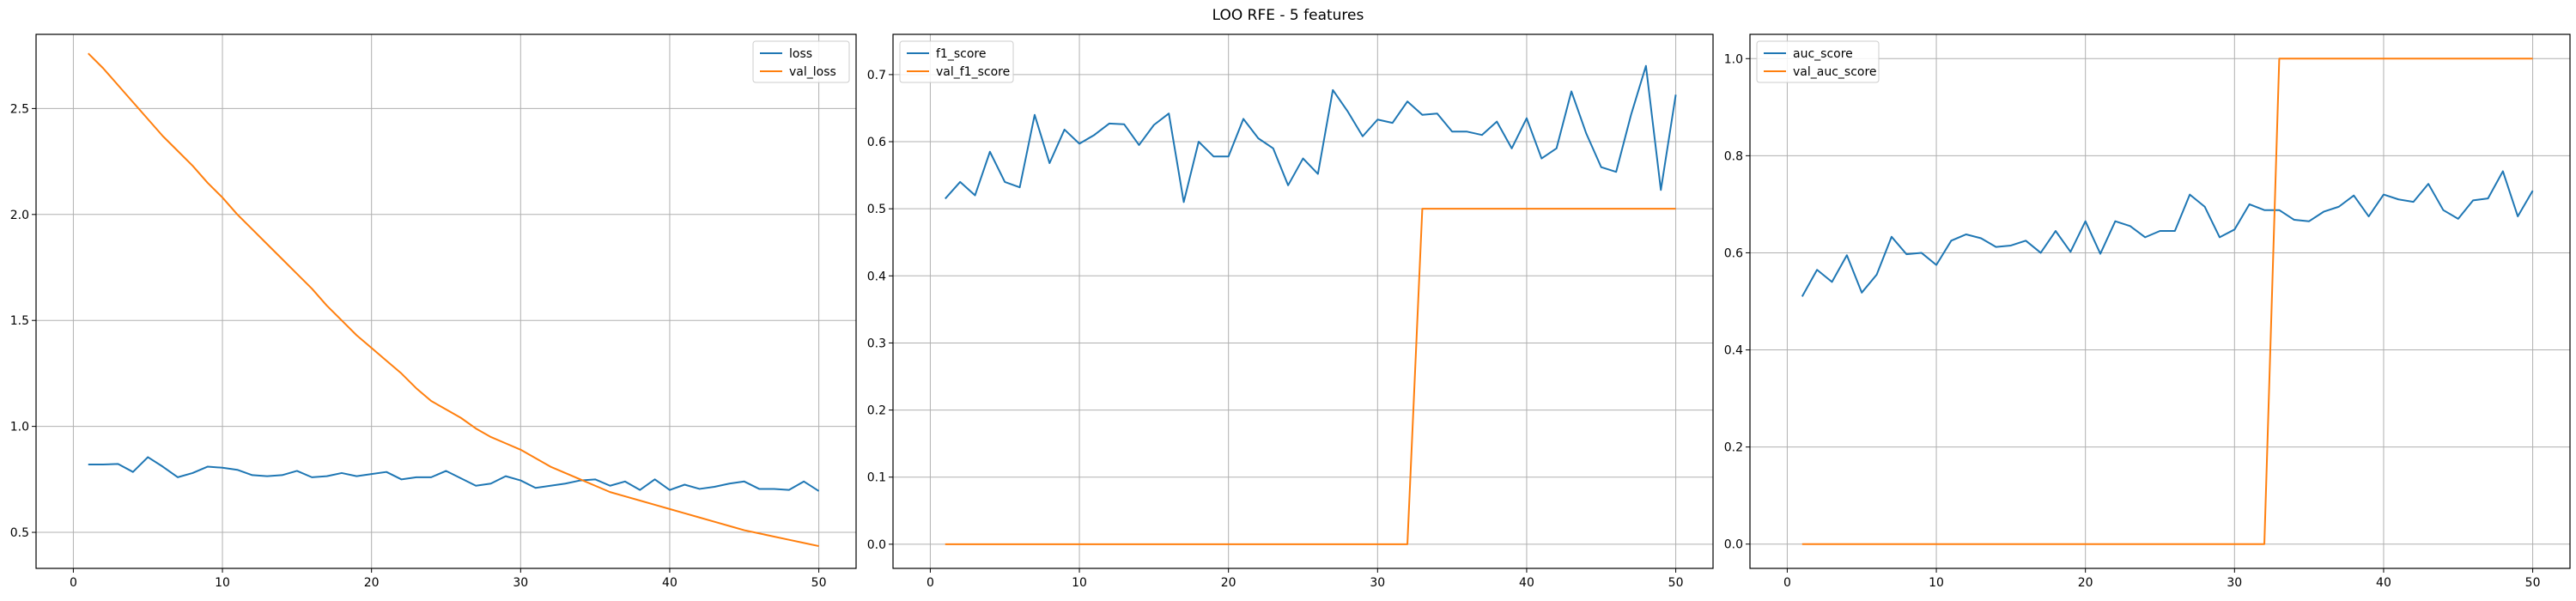 This screenshot has height=601, width=2576. Describe the element at coordinates (1823, 54) in the screenshot. I see `legend-label: auc_score` at that location.